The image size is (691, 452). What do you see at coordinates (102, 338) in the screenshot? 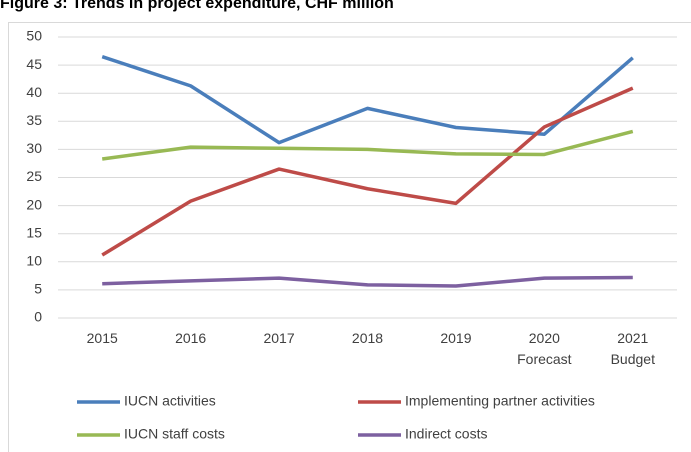
I see `x-tick-label: 2015` at bounding box center [102, 338].